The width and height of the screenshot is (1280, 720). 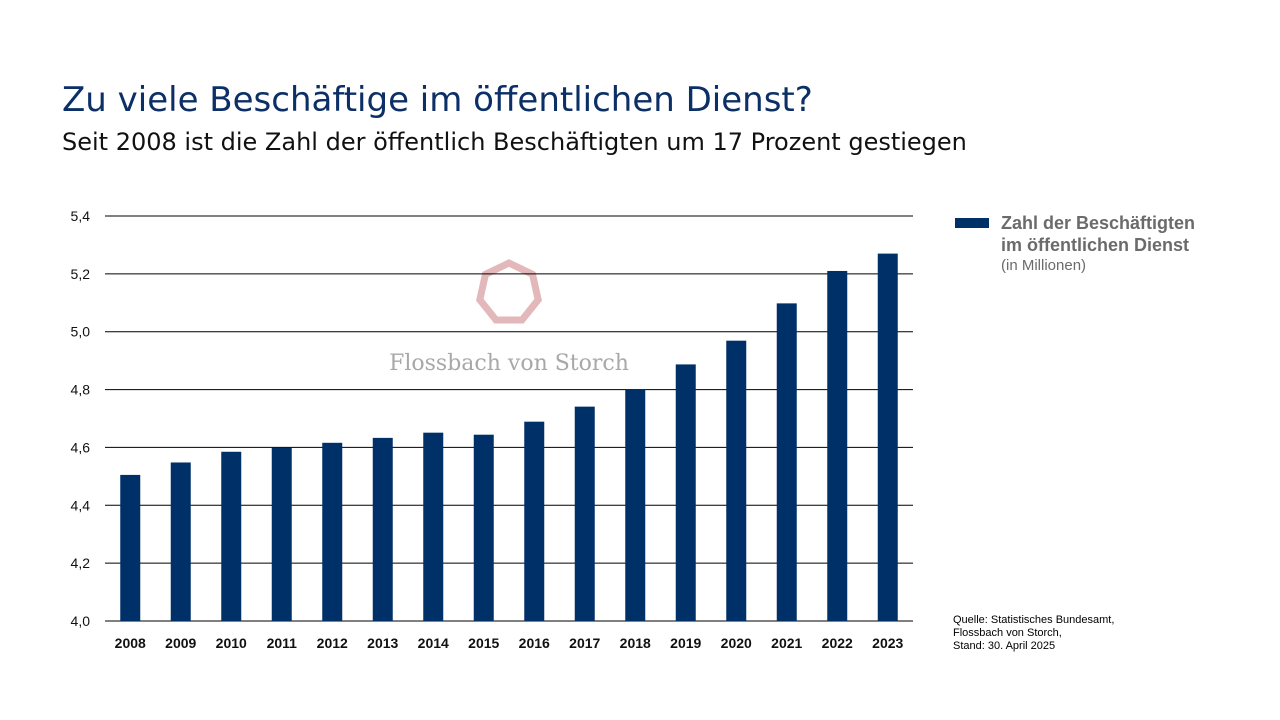 I want to click on x-tick-label: 2023, so click(x=887, y=643).